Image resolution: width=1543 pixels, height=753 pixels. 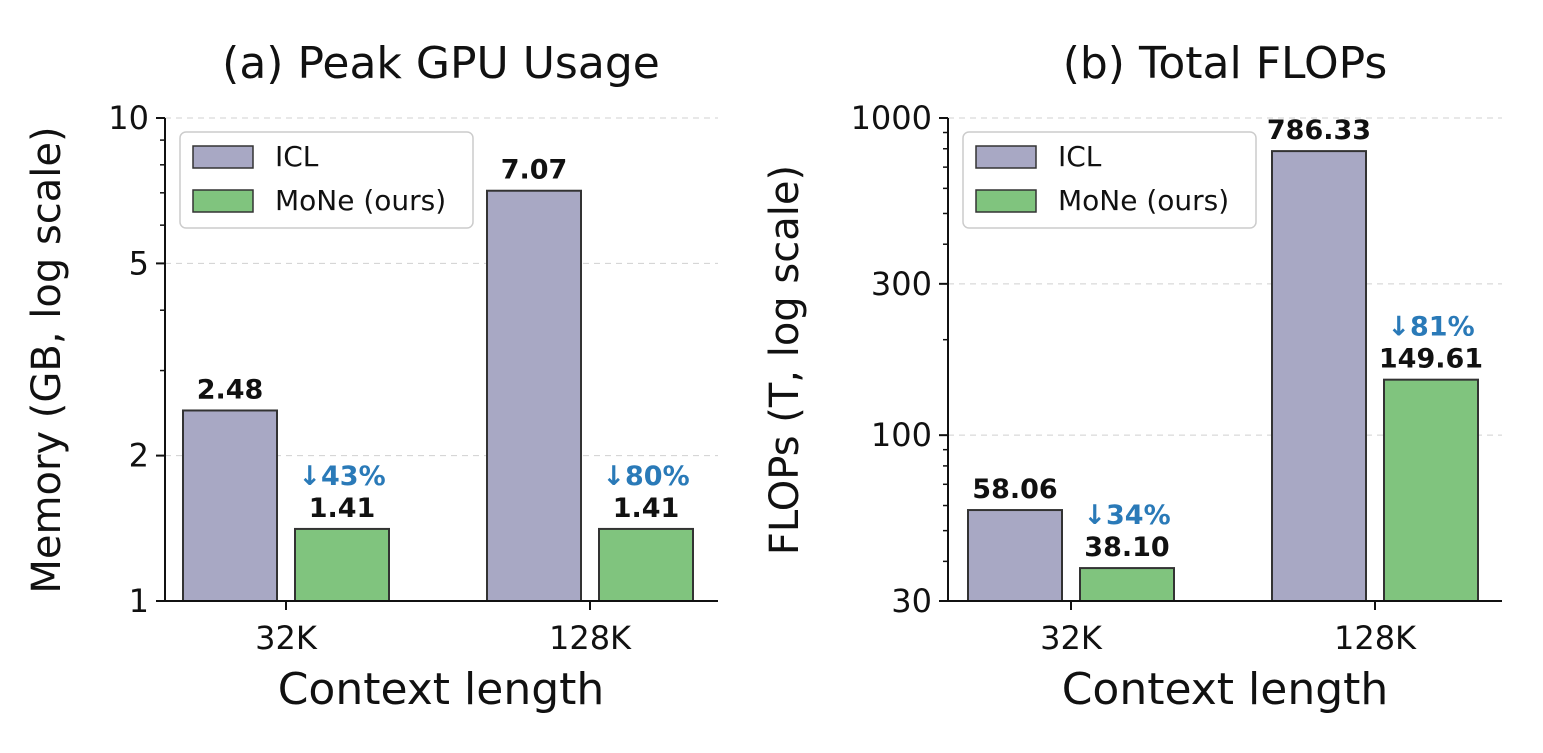 What do you see at coordinates (1430, 327) in the screenshot?
I see `reduction-label: ↓81%` at bounding box center [1430, 327].